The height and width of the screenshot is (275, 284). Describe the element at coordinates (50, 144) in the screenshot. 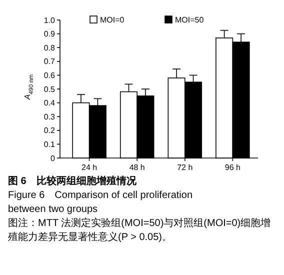

I see `y-tick-label: 0.1` at that location.